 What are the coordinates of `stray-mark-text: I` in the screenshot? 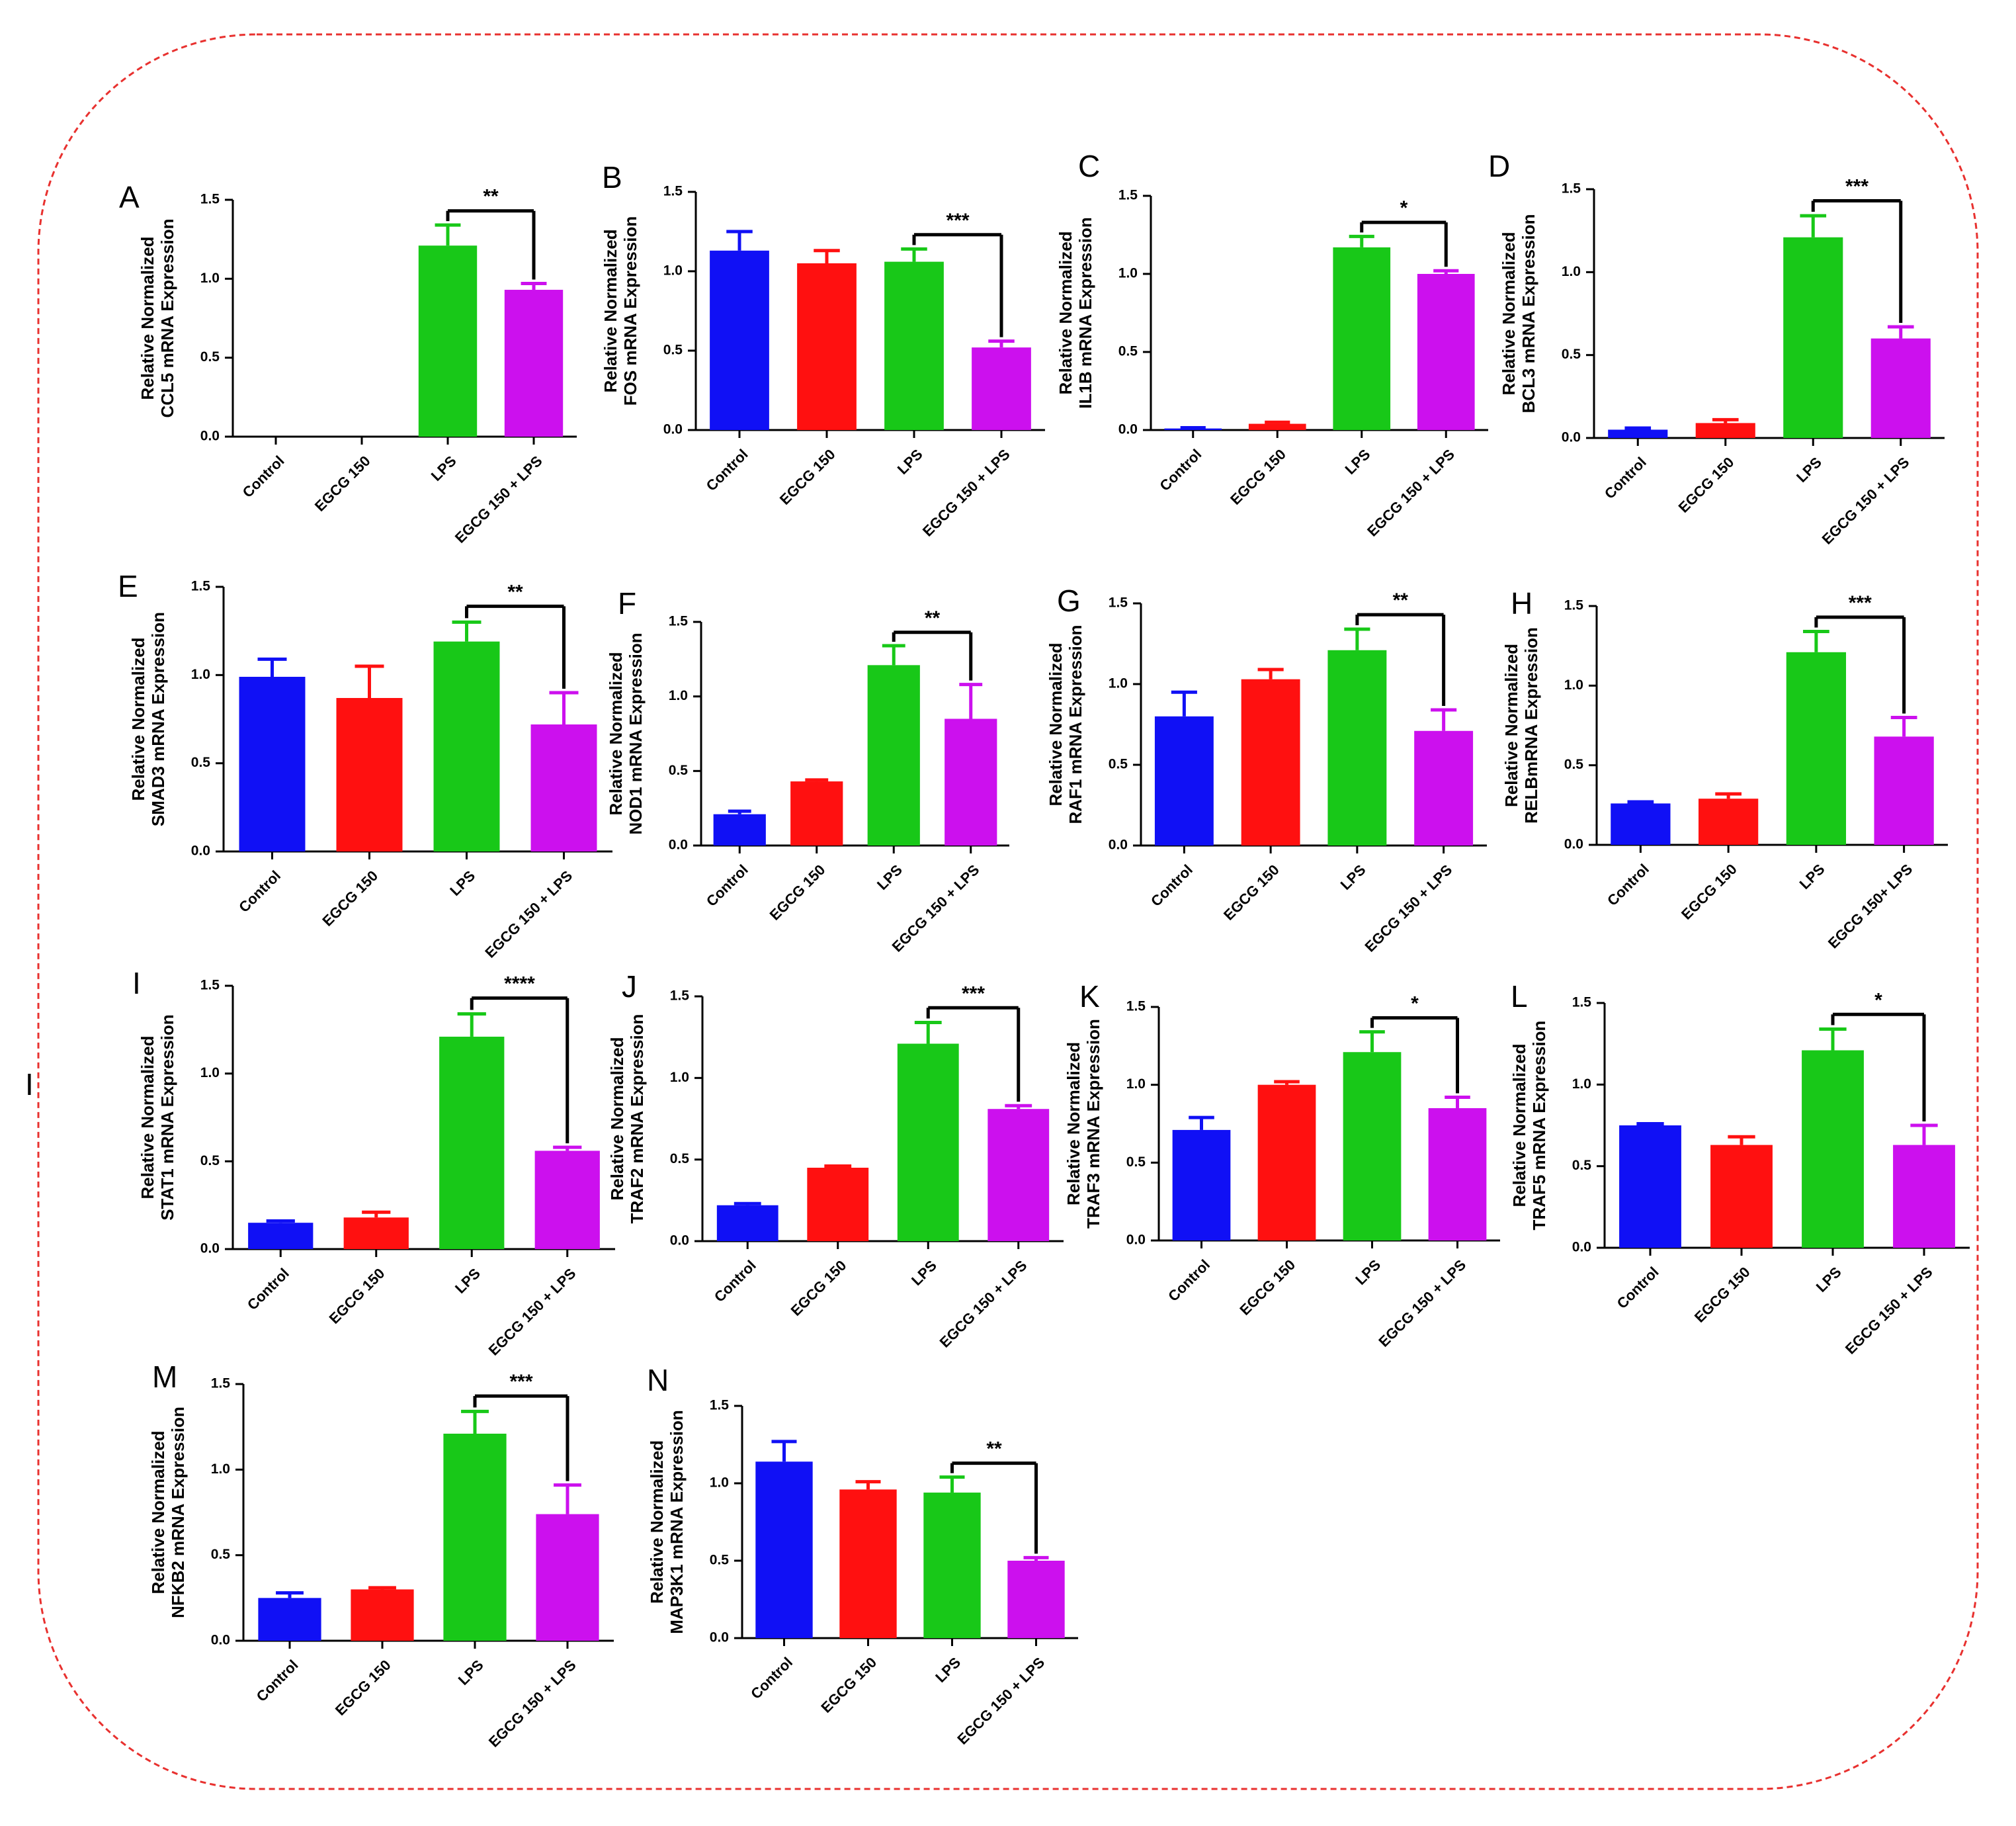 It's located at (29, 1084).